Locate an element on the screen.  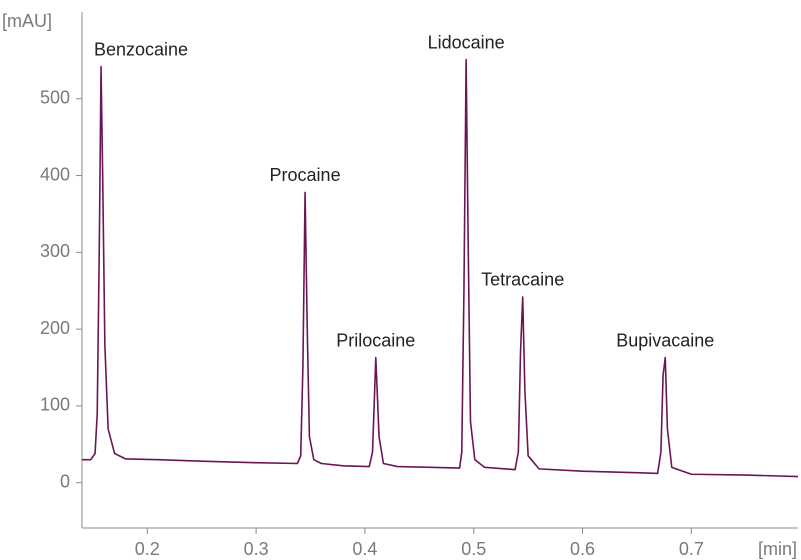
x-tick-label: 0.2 is located at coordinates (147, 549).